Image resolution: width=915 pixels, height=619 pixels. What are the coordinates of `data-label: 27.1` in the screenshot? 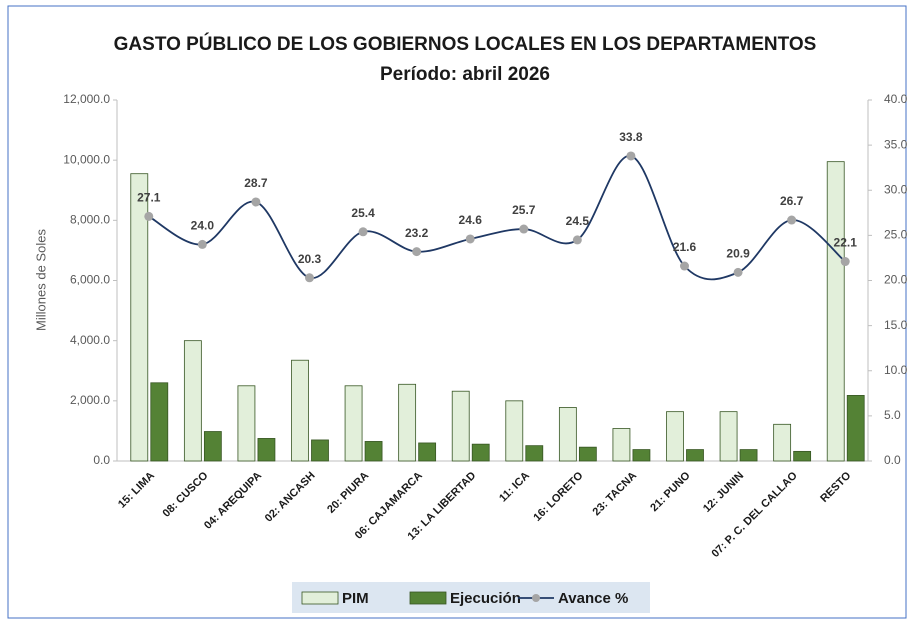 It's located at (149, 198).